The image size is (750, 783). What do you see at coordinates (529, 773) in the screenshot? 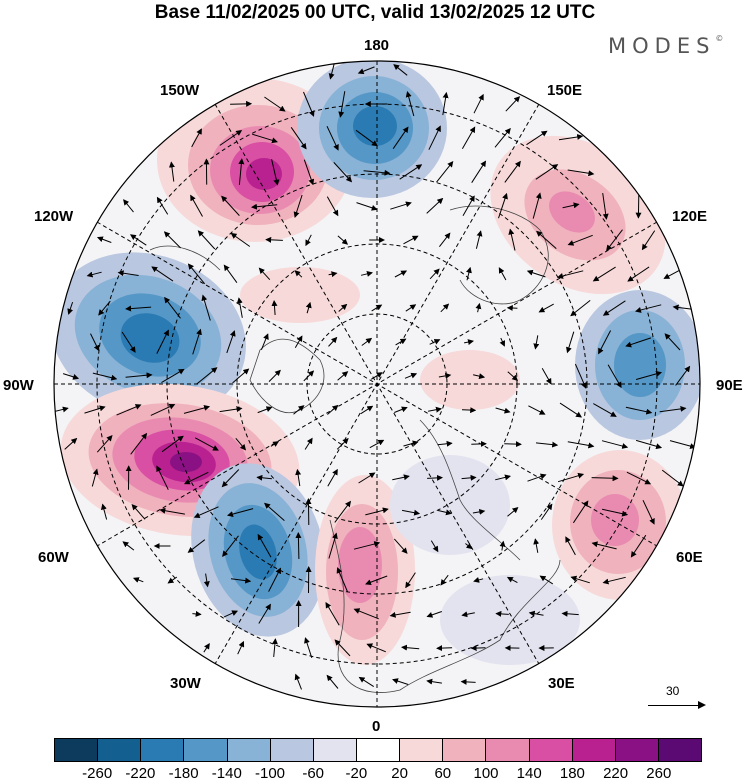
I see `colorbar-tick-label: 140` at bounding box center [529, 773].